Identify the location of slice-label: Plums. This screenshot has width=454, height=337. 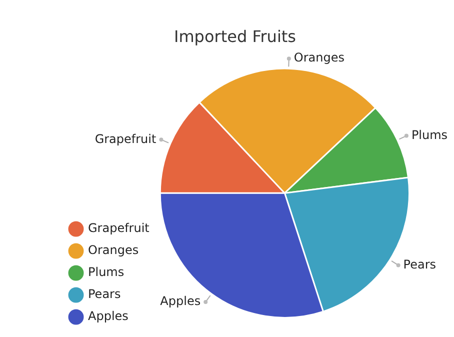
(429, 135).